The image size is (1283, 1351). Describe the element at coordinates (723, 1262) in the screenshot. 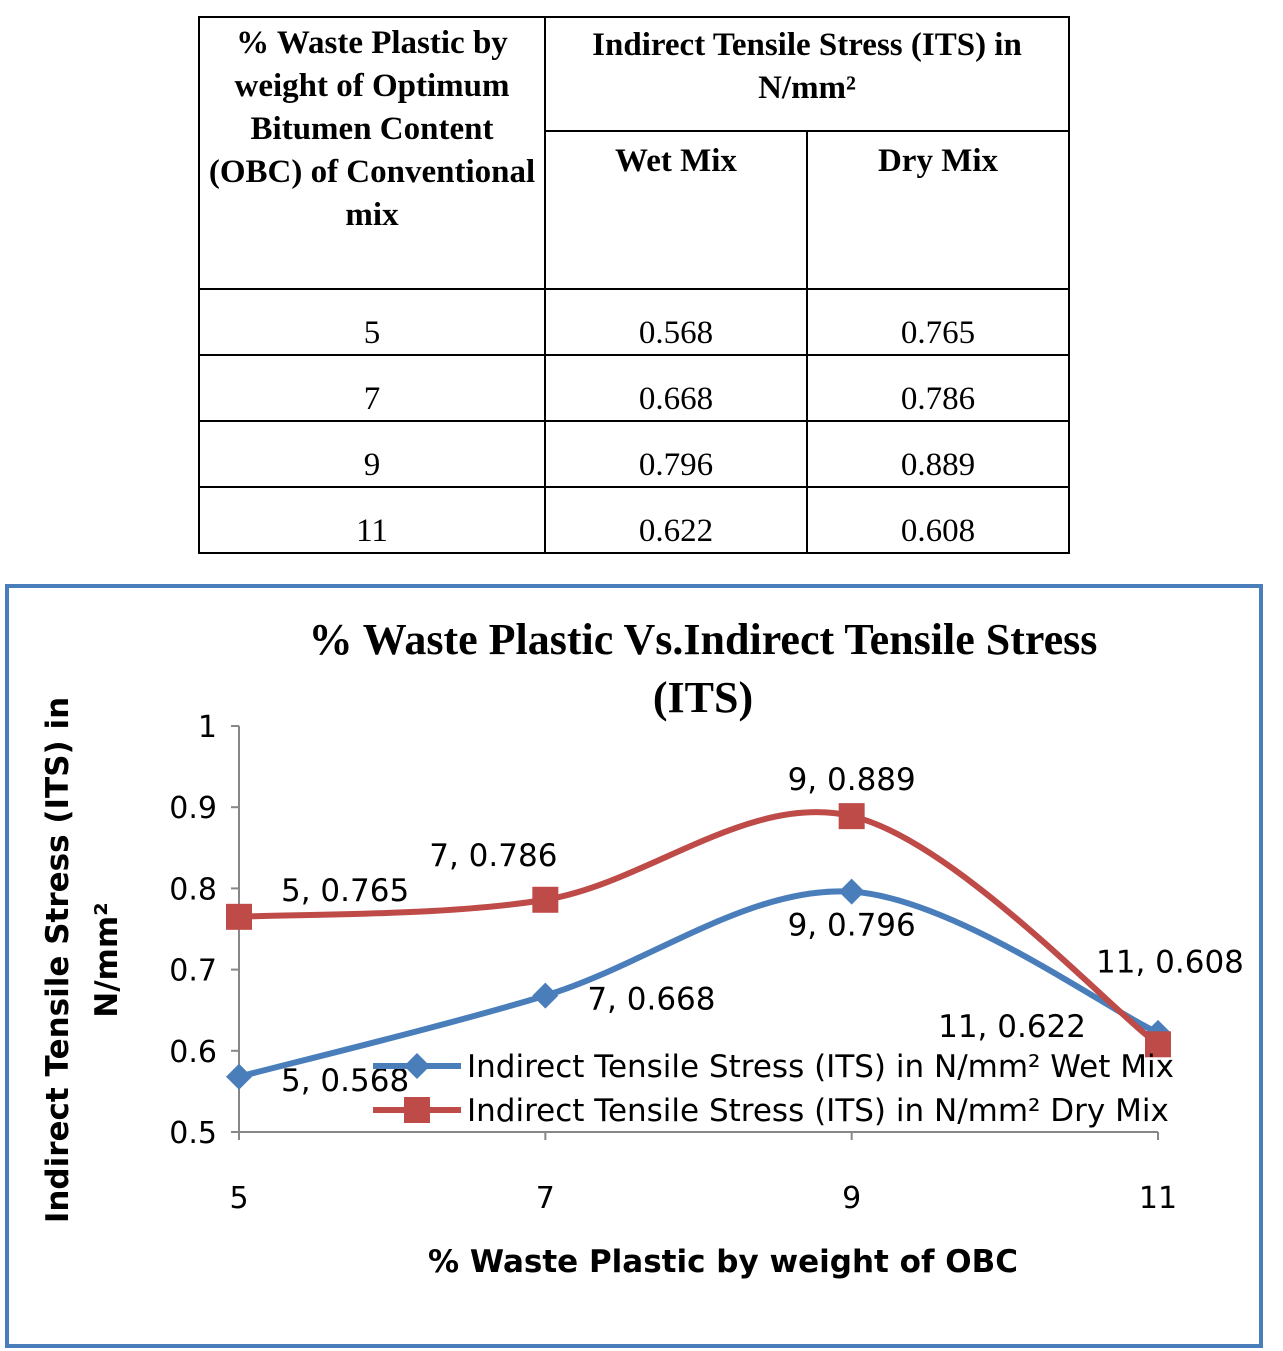

I see `x-axis-label: % Waste Plastic by weight of OBC` at that location.